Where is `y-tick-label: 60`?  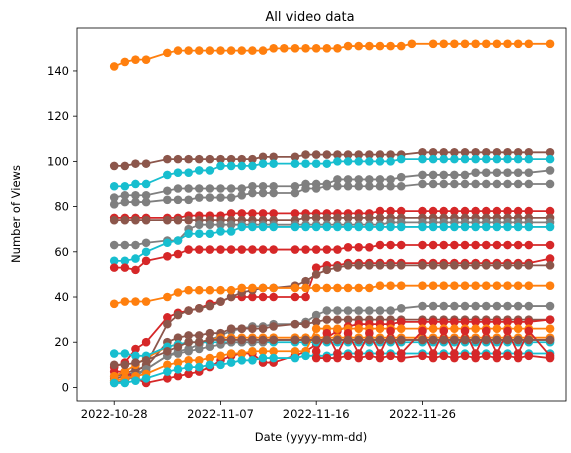 y-tick-label: 60 is located at coordinates (61, 252).